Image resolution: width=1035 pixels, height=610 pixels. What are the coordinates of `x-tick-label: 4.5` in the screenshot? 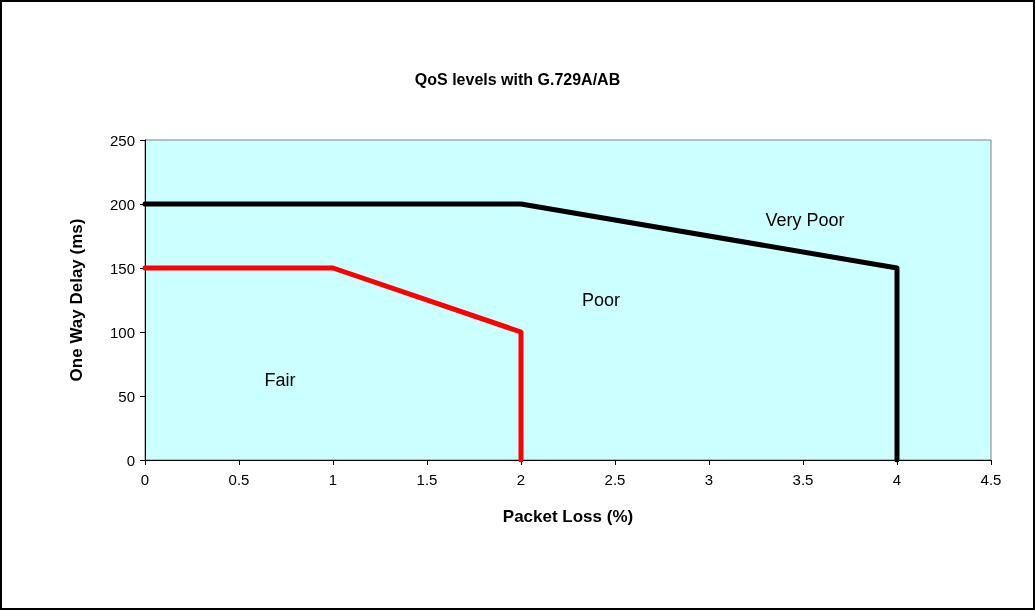 It's located at (991, 479).